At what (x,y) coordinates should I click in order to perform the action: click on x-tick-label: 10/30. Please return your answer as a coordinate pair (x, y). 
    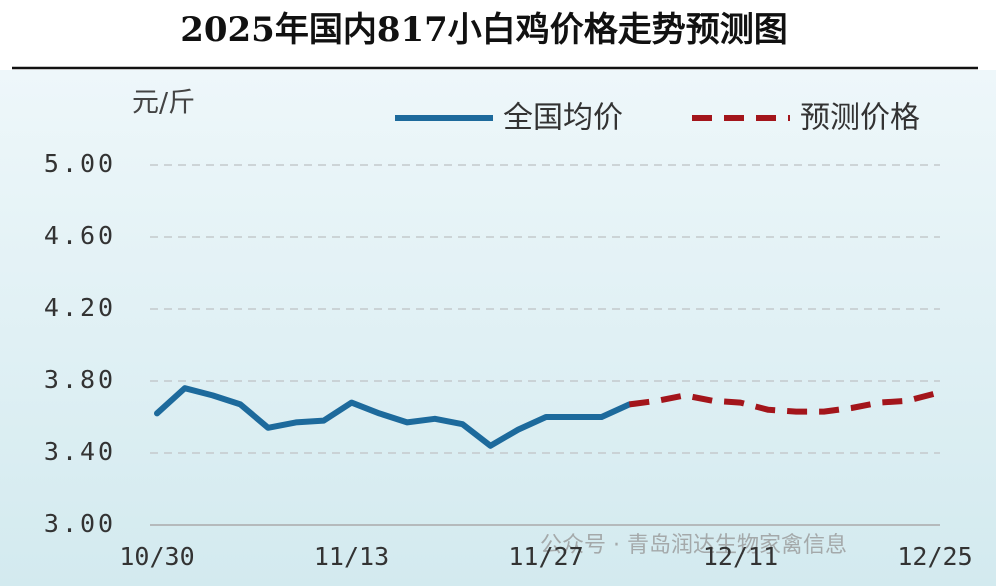
    Looking at the image, I should click on (156, 556).